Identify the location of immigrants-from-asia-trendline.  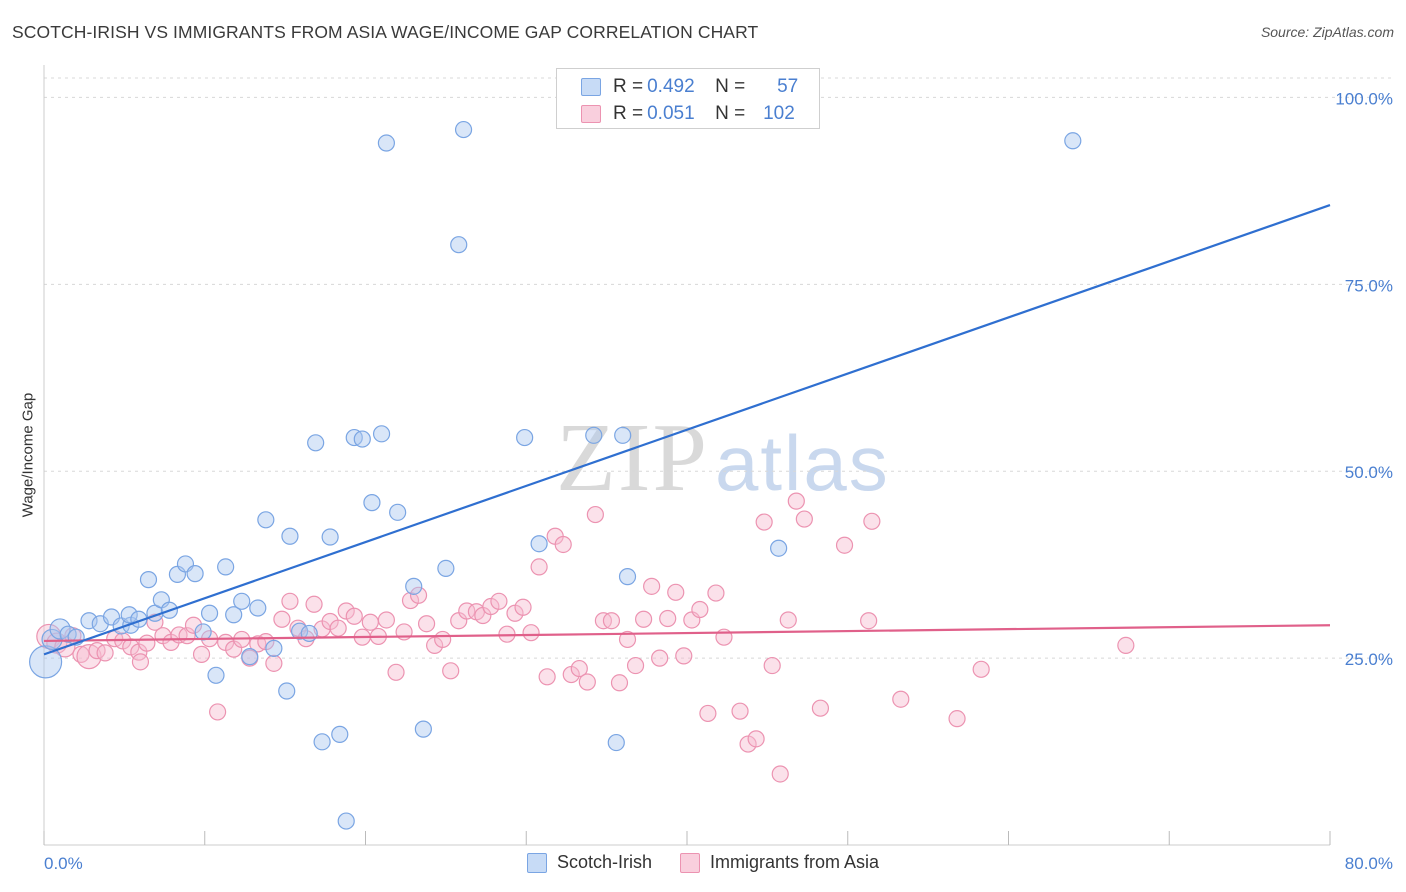
(687, 633).